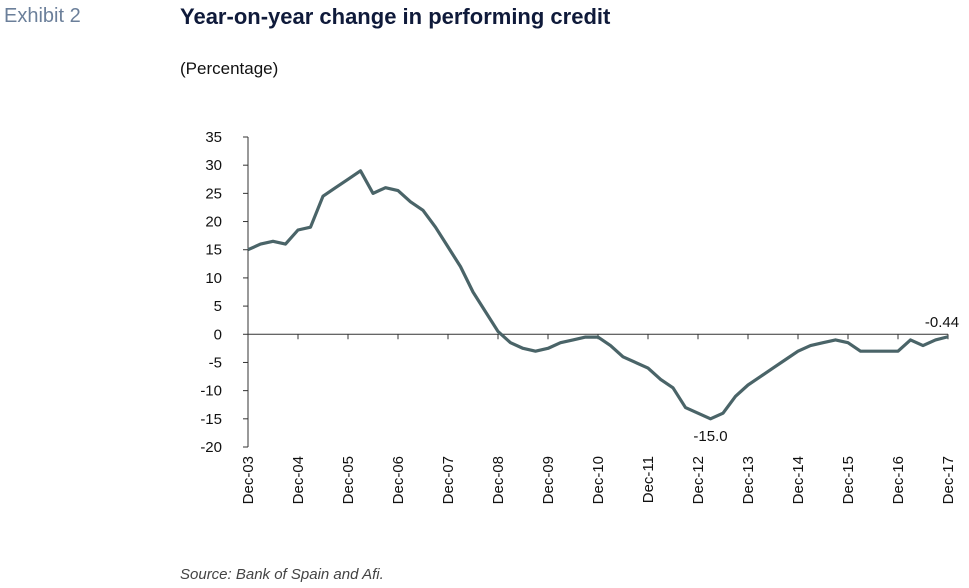 The image size is (969, 588). Describe the element at coordinates (710, 436) in the screenshot. I see `value-label: -15.0` at that location.